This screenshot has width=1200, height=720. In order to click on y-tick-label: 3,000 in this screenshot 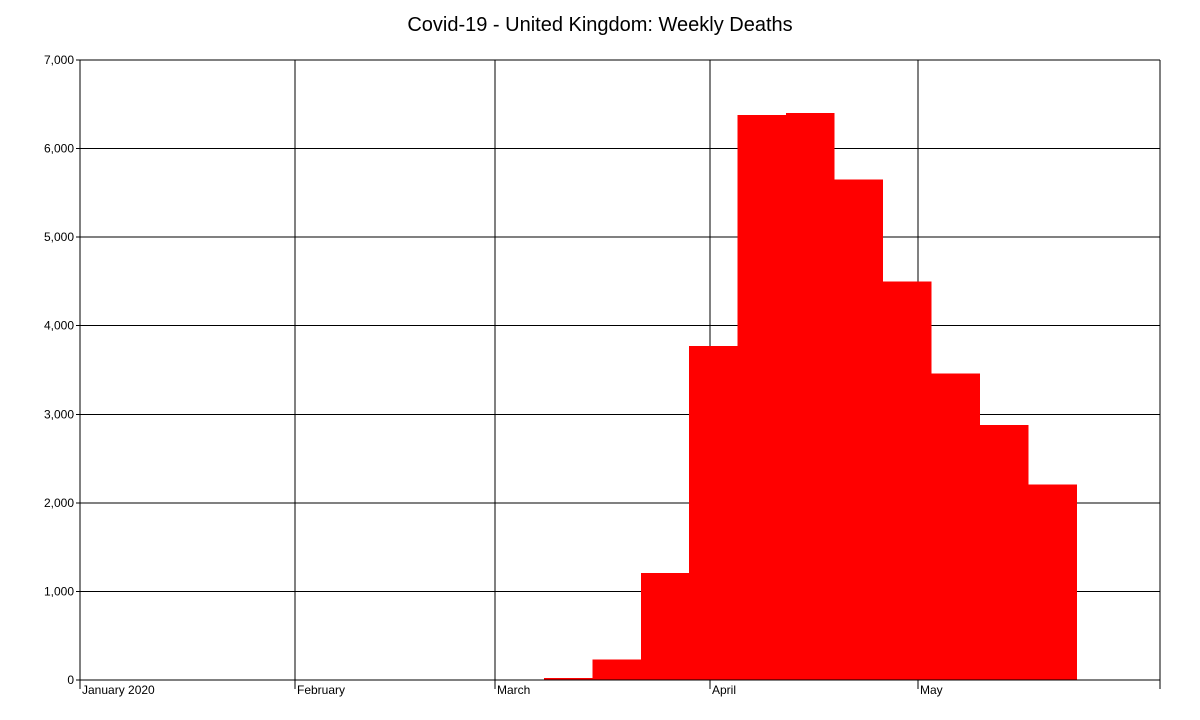, I will do `click(59, 414)`.